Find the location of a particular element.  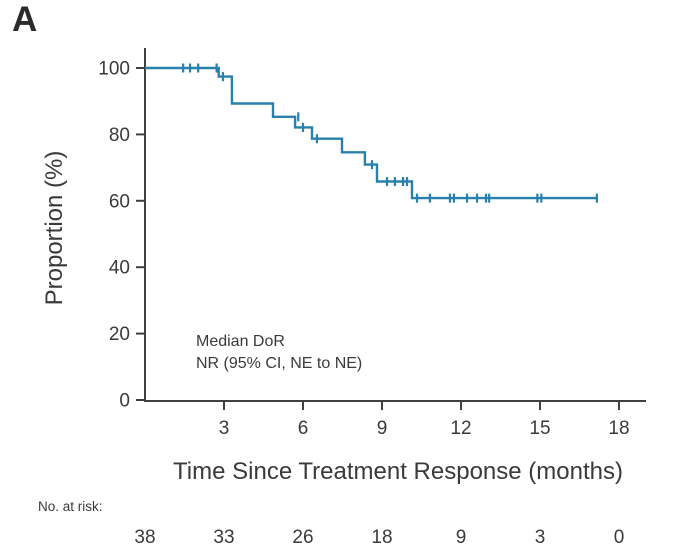

x-tick-label: 18 is located at coordinates (618, 428).